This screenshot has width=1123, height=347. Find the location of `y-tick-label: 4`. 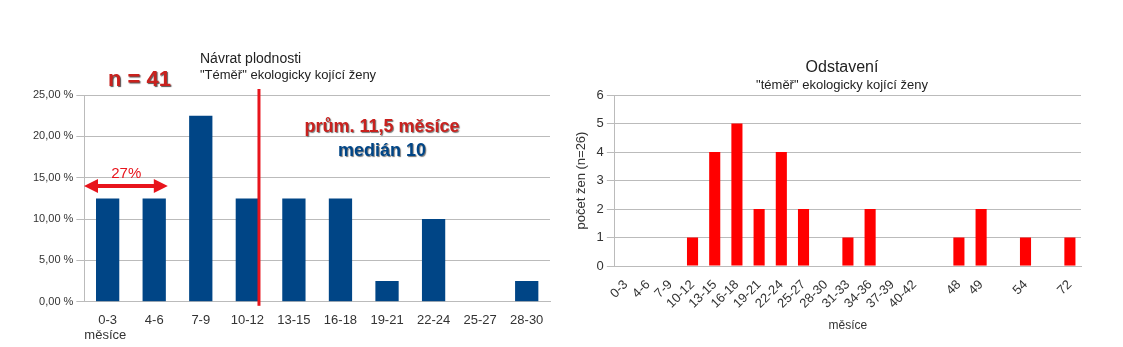

y-tick-label: 4 is located at coordinates (600, 151).